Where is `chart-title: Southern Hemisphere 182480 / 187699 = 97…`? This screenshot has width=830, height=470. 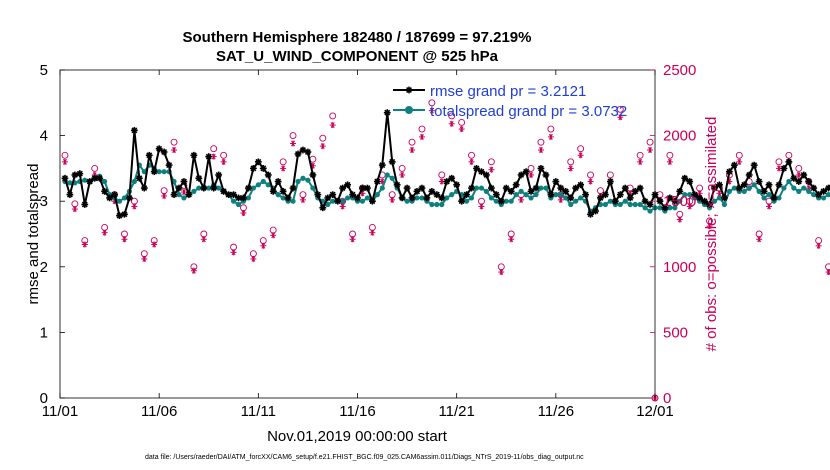
chart-title: Southern Hemisphere 182480 / 187699 = 97… is located at coordinates (357, 37).